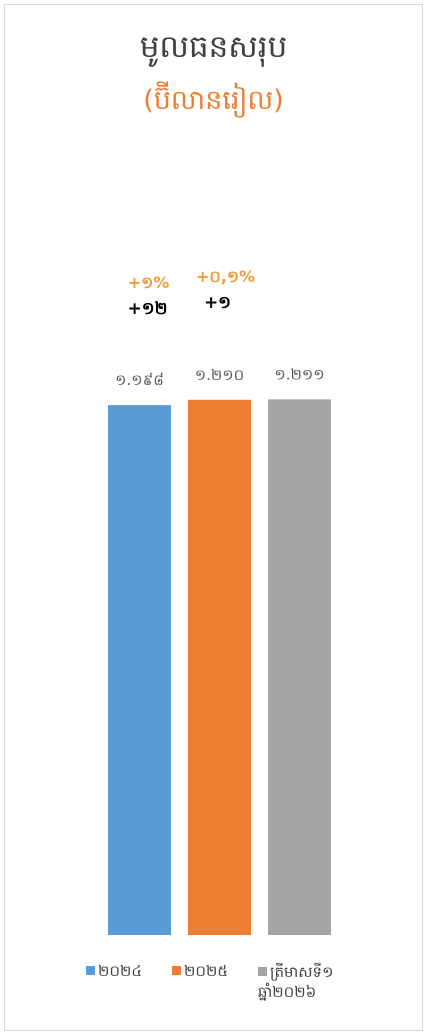 The image size is (427, 1035). I want to click on legend-label-2025: ២០២៥, so click(206, 971).